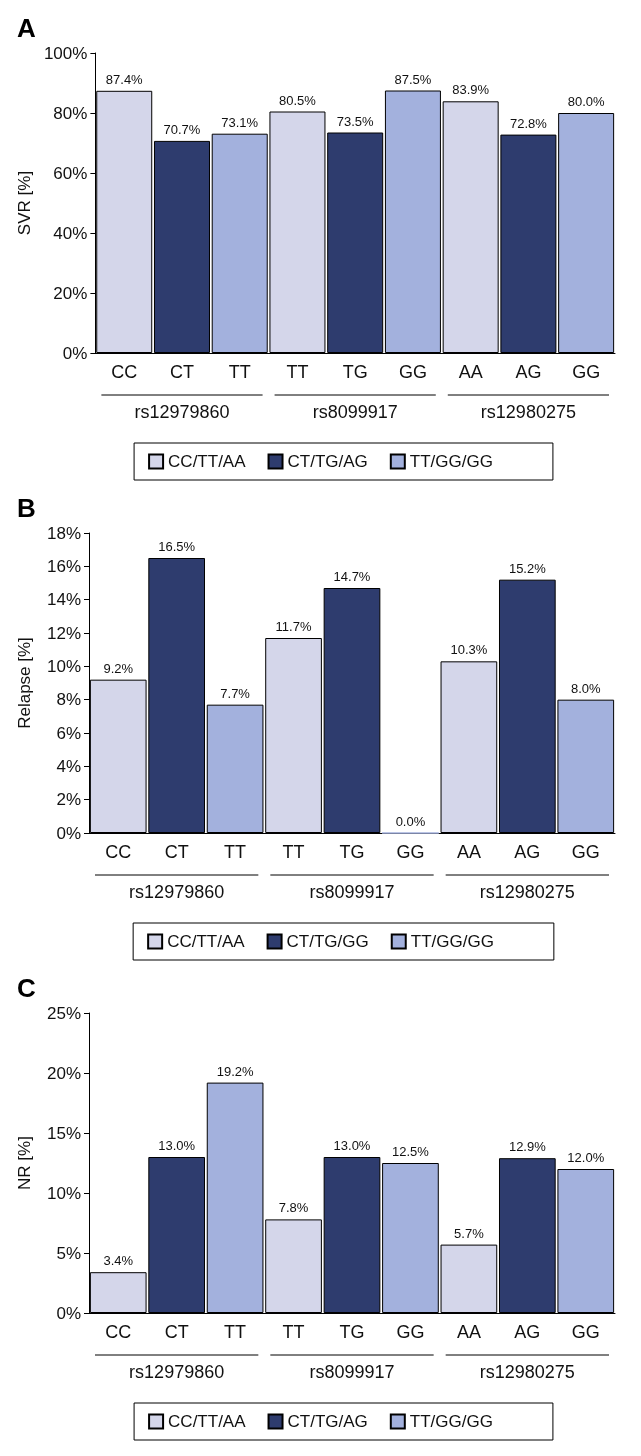 This screenshot has height=1456, width=641. What do you see at coordinates (293, 626) in the screenshot?
I see `data-label: 11.7%` at bounding box center [293, 626].